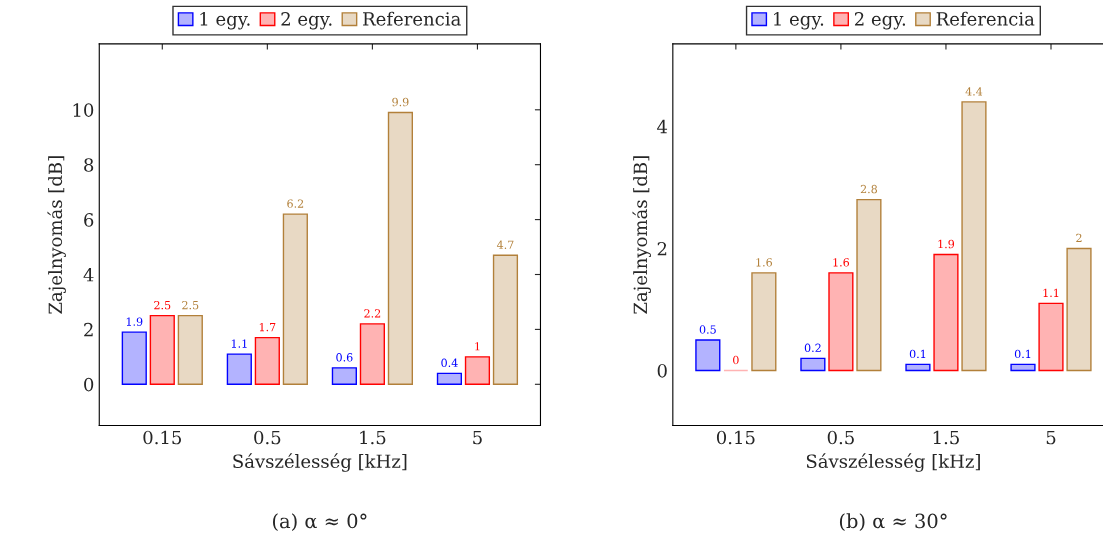 The height and width of the screenshot is (549, 1103). I want to click on data-label: 0, so click(736, 360).